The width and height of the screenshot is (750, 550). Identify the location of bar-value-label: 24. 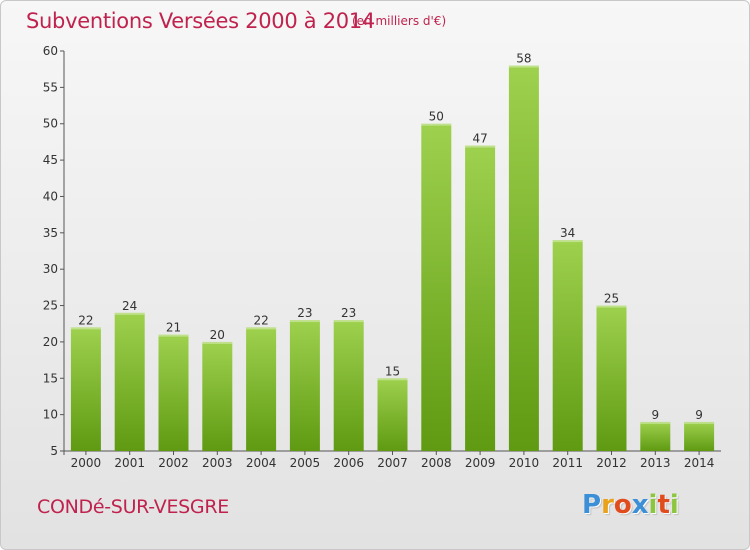
(129, 306).